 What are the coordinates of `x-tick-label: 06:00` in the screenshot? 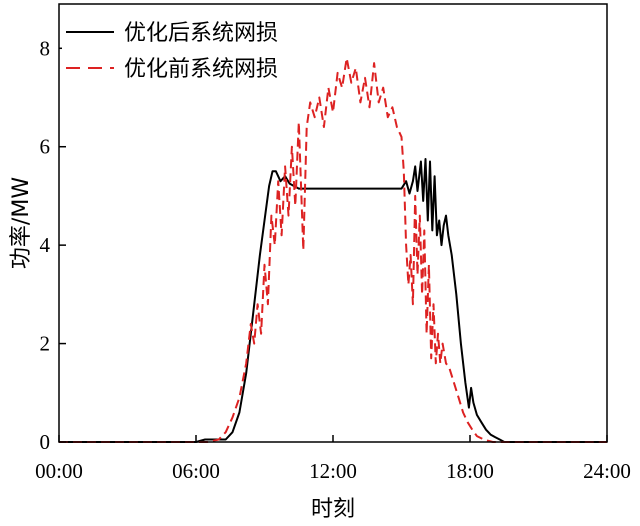 It's located at (196, 471).